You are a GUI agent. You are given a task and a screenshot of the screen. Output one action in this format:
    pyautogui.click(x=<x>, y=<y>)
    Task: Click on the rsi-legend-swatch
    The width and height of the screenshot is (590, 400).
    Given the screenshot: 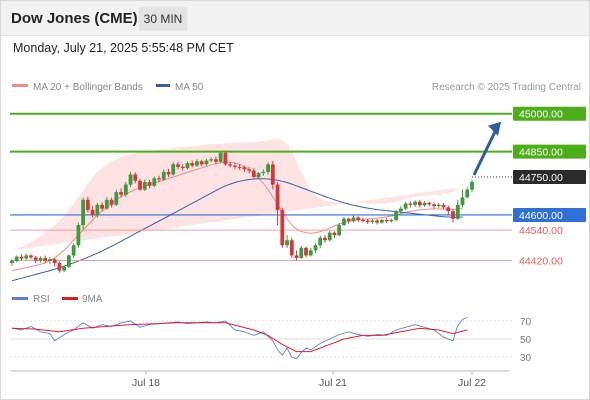 What is the action you would take?
    pyautogui.click(x=20, y=298)
    